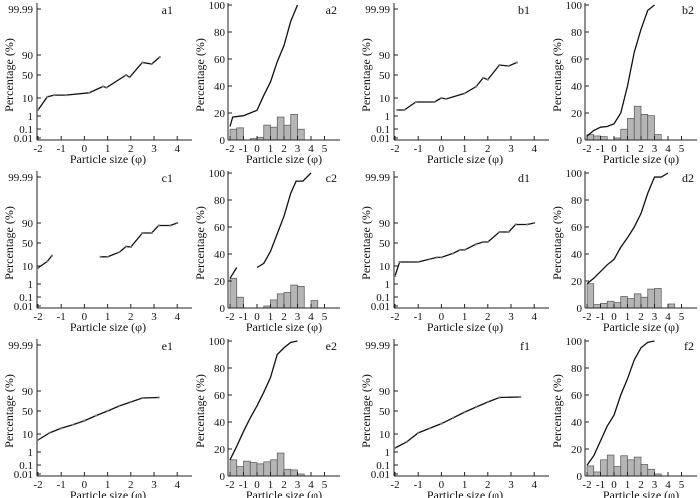 The width and height of the screenshot is (700, 498). Describe the element at coordinates (580, 141) in the screenshot. I see `y-tick-label: 0` at that location.